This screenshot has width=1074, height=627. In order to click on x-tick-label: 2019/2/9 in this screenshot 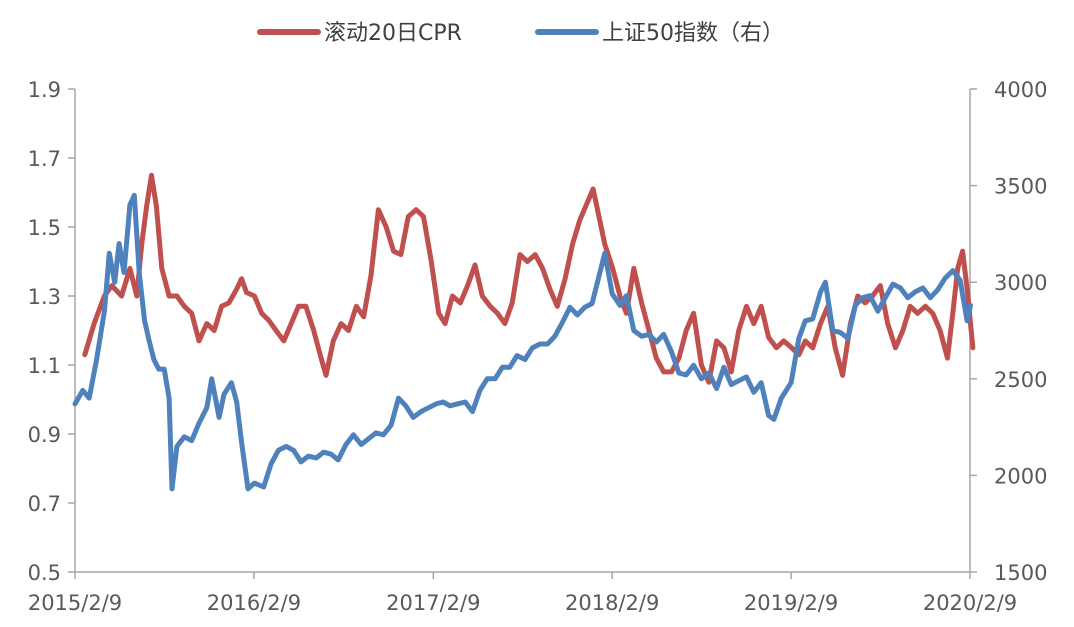, I will do `click(791, 603)`.